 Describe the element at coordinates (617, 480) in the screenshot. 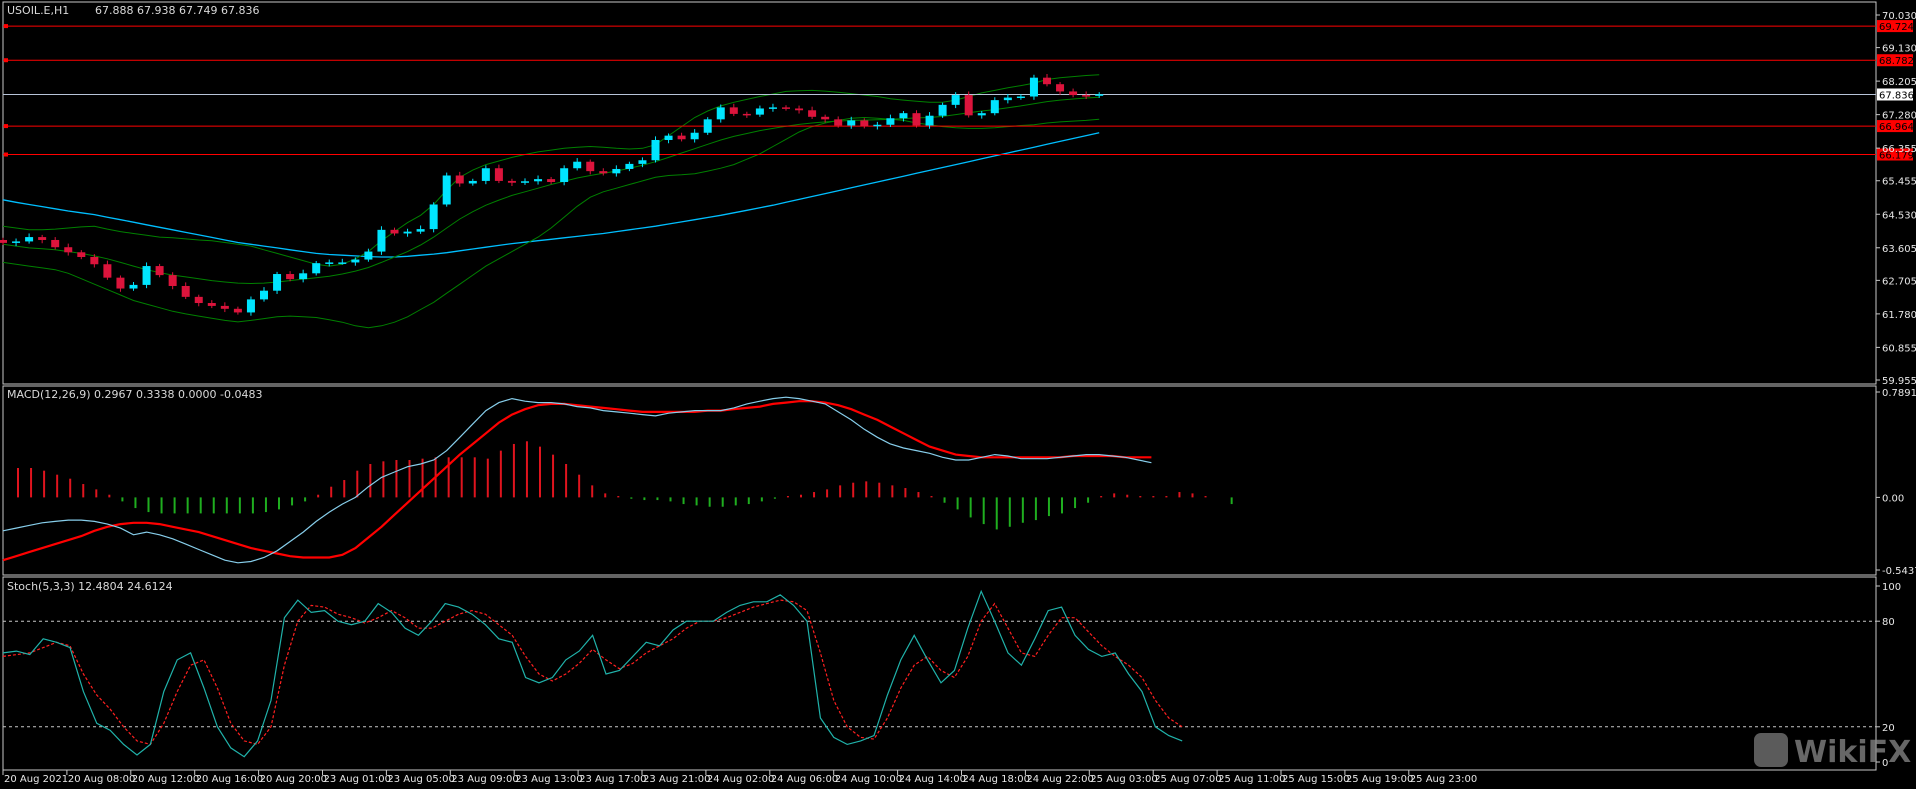

I see `macd-plot-area` at that location.